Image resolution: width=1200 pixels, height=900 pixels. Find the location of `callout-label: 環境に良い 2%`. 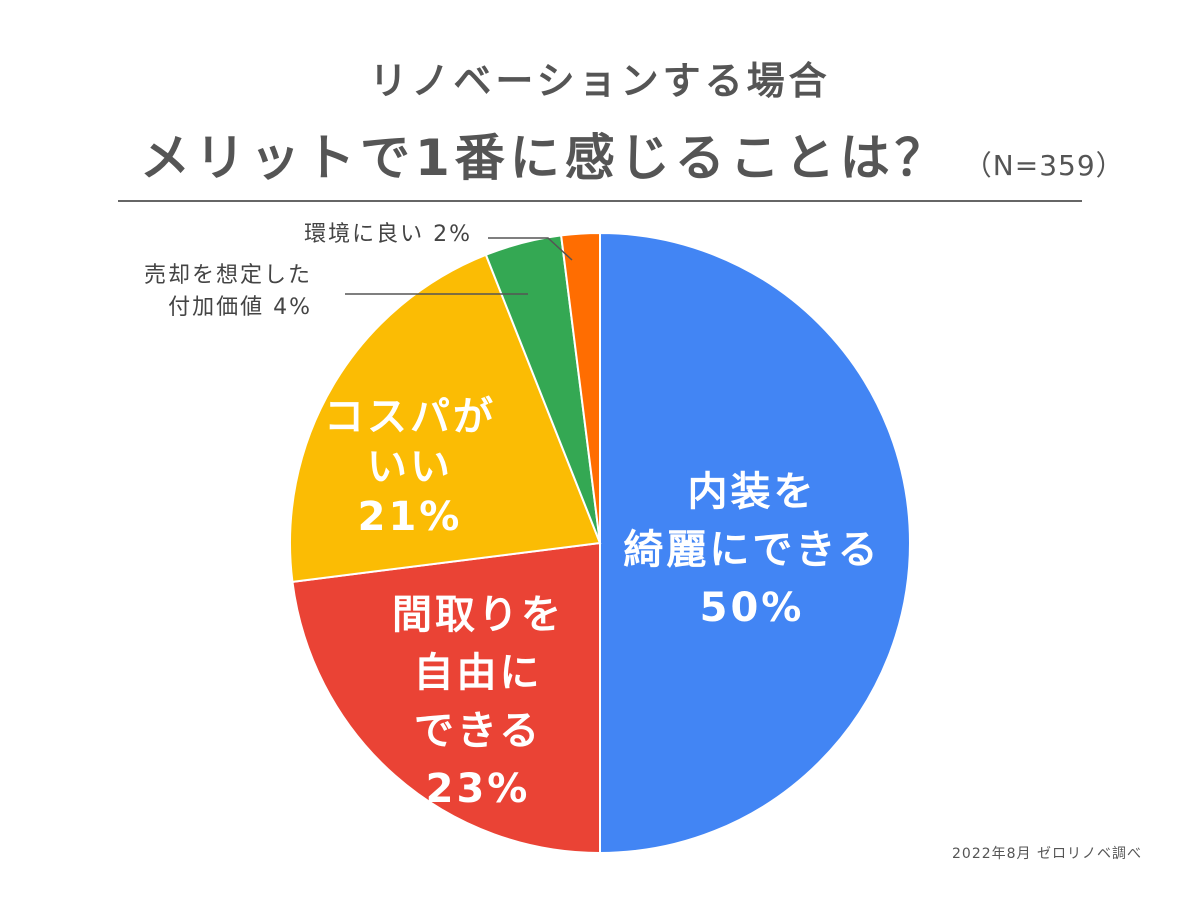

callout-label: 環境に良い 2% is located at coordinates (388, 234).